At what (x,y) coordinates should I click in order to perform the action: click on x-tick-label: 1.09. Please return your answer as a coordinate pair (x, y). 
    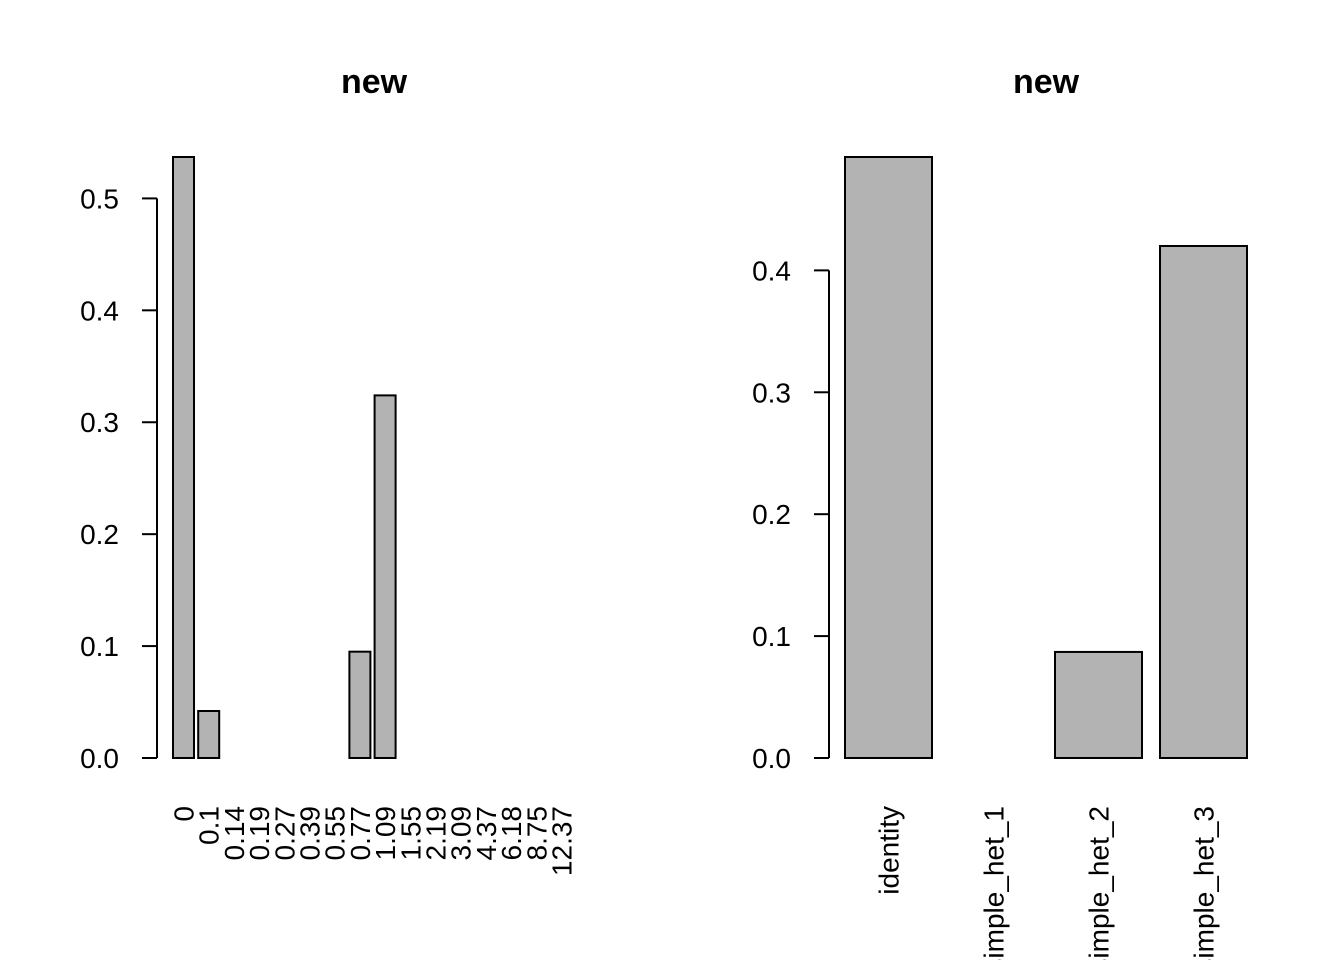
    Looking at the image, I should click on (385, 833).